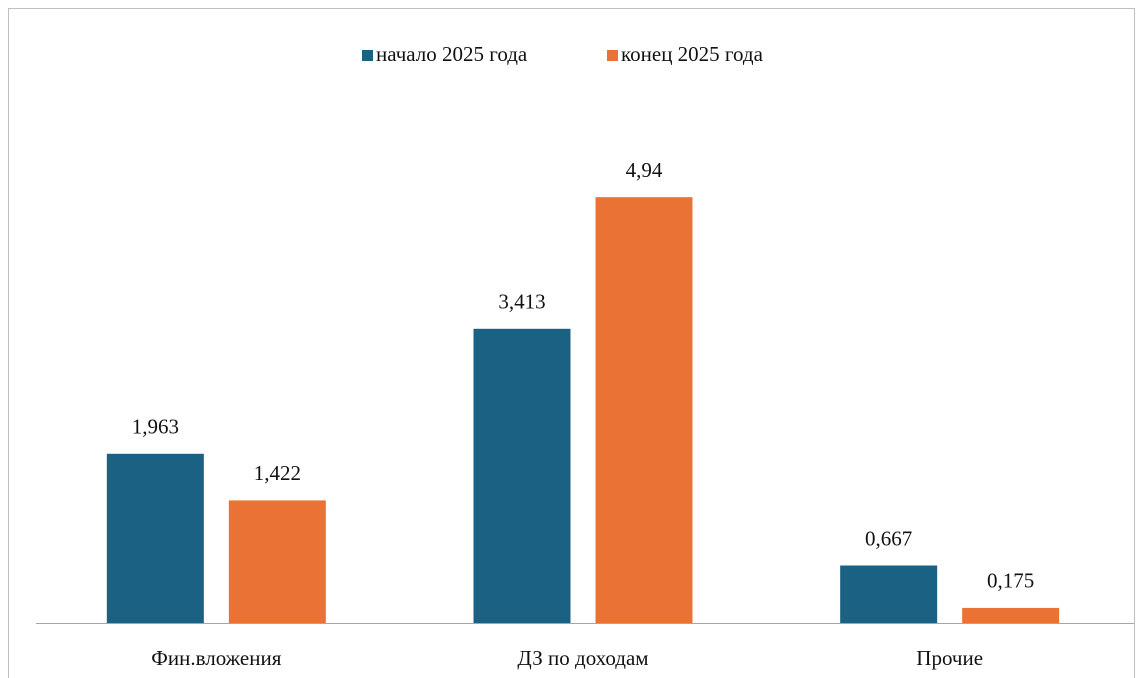 This screenshot has height=678, width=1143. What do you see at coordinates (277, 473) in the screenshot?
I see `data-label: 1,422` at bounding box center [277, 473].